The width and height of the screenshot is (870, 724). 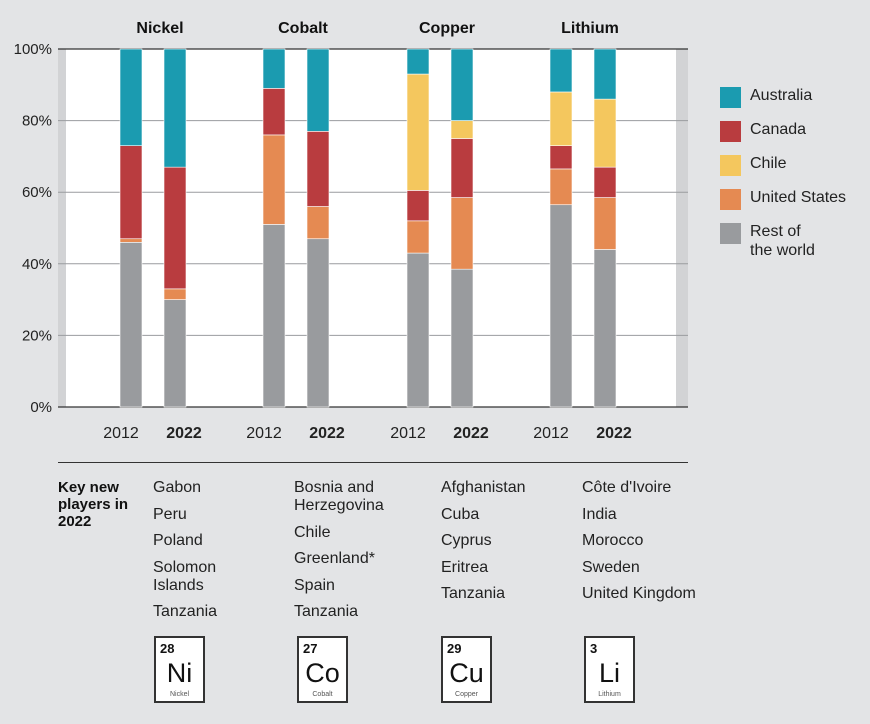 I want to click on element-tile-lithium: 3 Li Lithium, so click(x=609, y=669).